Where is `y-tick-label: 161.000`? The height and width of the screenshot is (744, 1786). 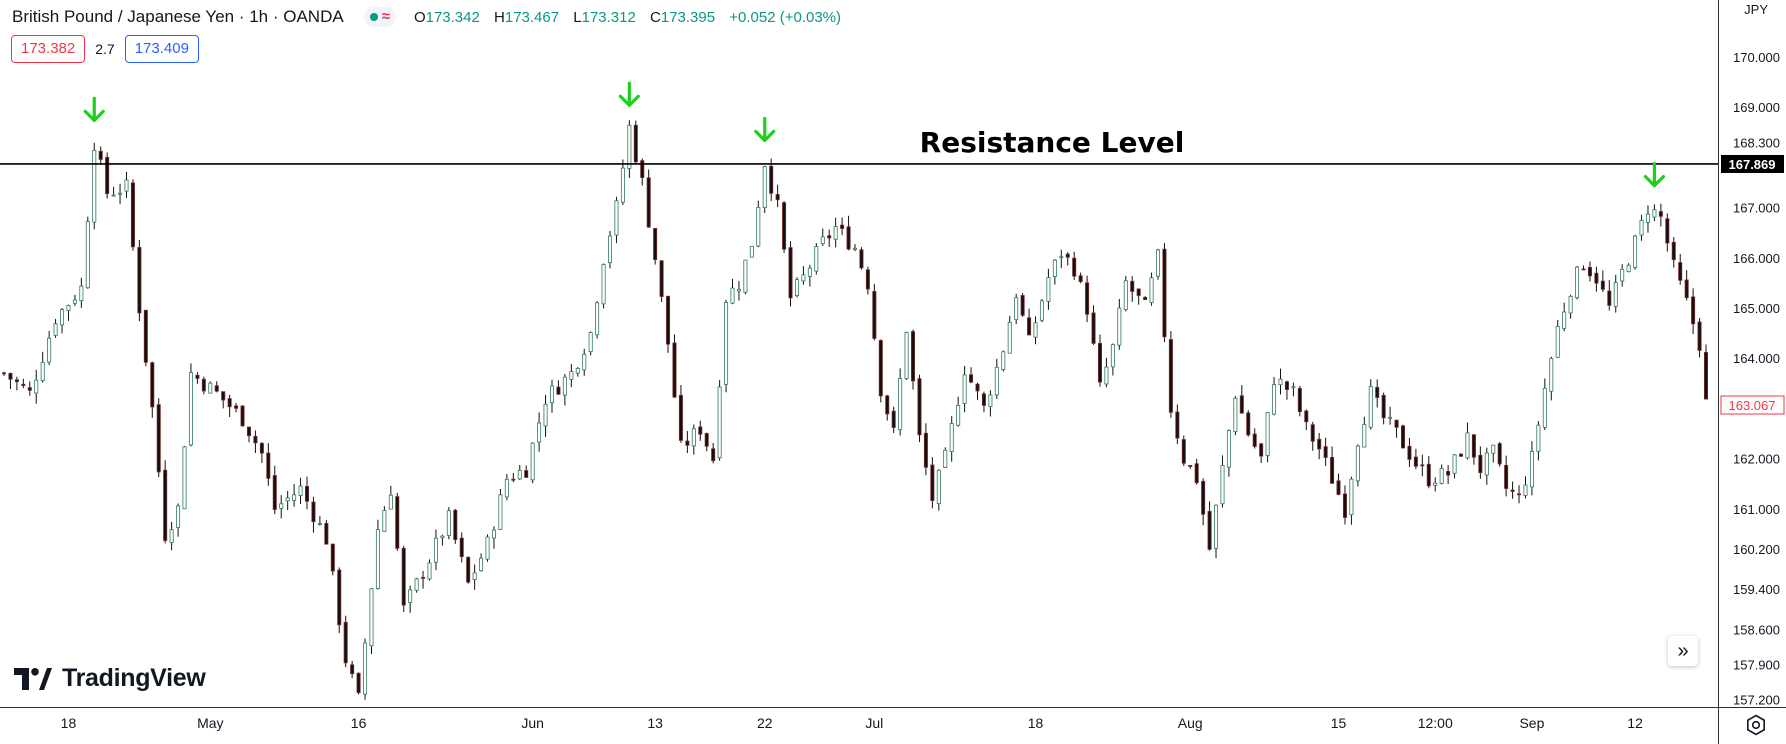
y-tick-label: 161.000 is located at coordinates (1756, 509).